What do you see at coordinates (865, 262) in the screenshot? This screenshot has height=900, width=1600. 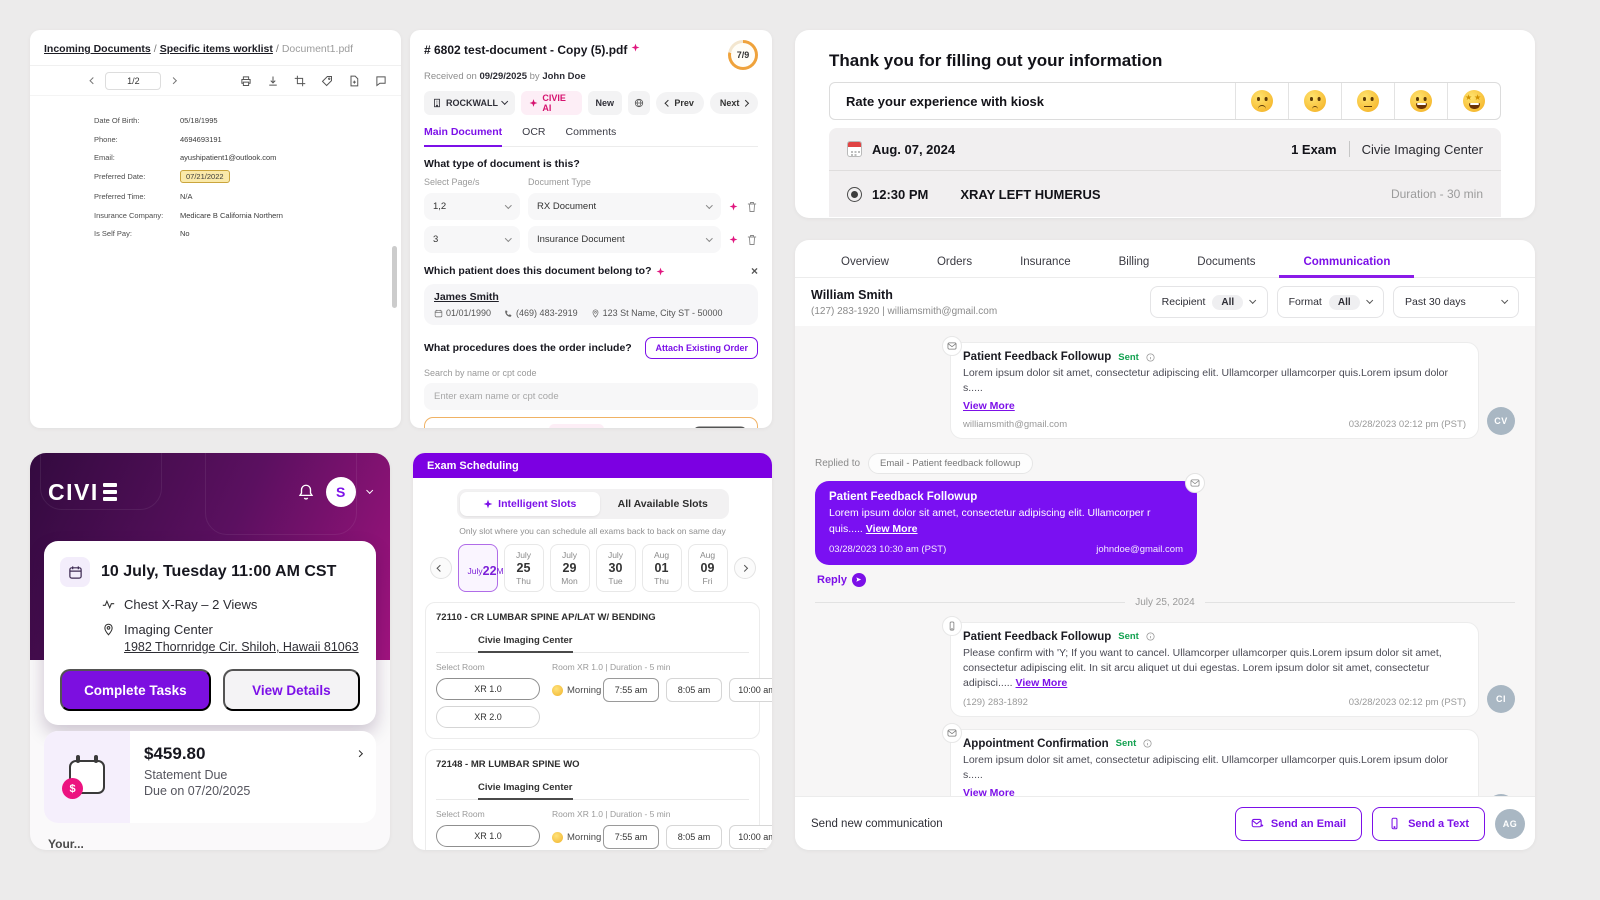 I see `tab-overview: Overview` at bounding box center [865, 262].